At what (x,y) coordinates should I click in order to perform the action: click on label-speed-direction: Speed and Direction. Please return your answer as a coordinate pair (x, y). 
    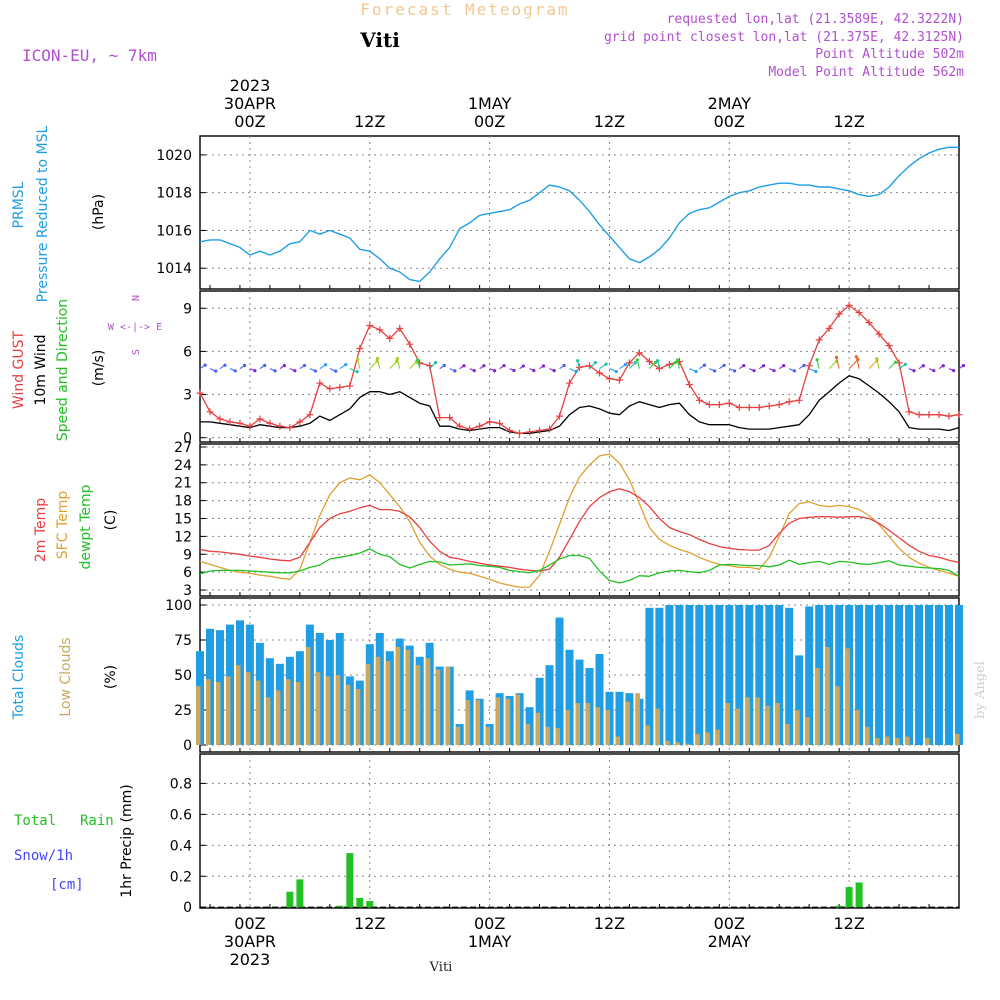
    Looking at the image, I should click on (63, 370).